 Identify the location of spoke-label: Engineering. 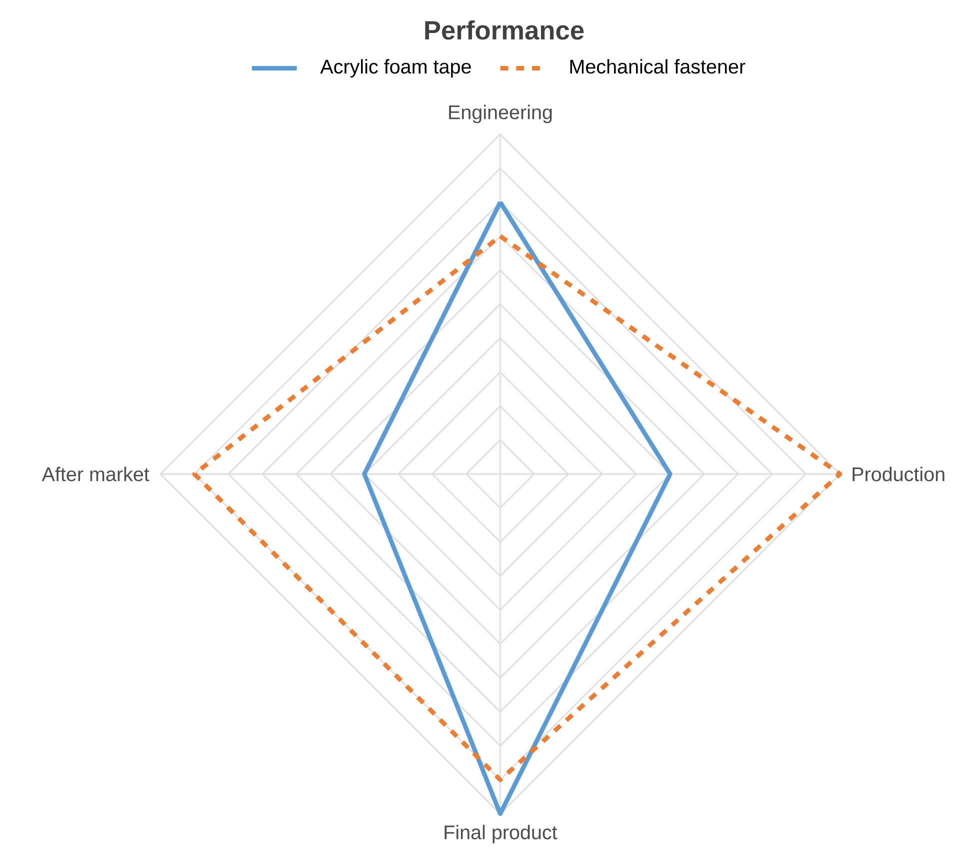
(500, 114).